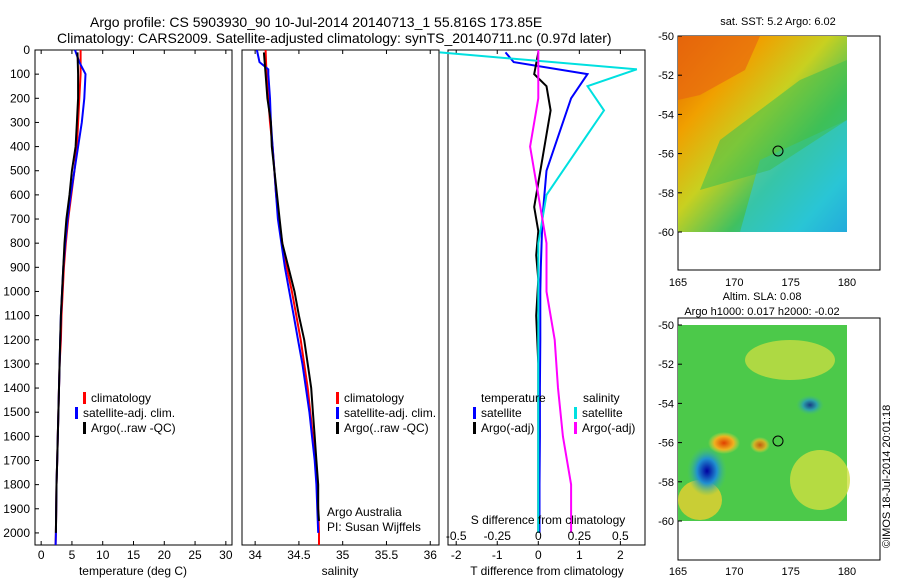  Describe the element at coordinates (20, 171) in the screenshot. I see `depth-tick-label: 500` at that location.